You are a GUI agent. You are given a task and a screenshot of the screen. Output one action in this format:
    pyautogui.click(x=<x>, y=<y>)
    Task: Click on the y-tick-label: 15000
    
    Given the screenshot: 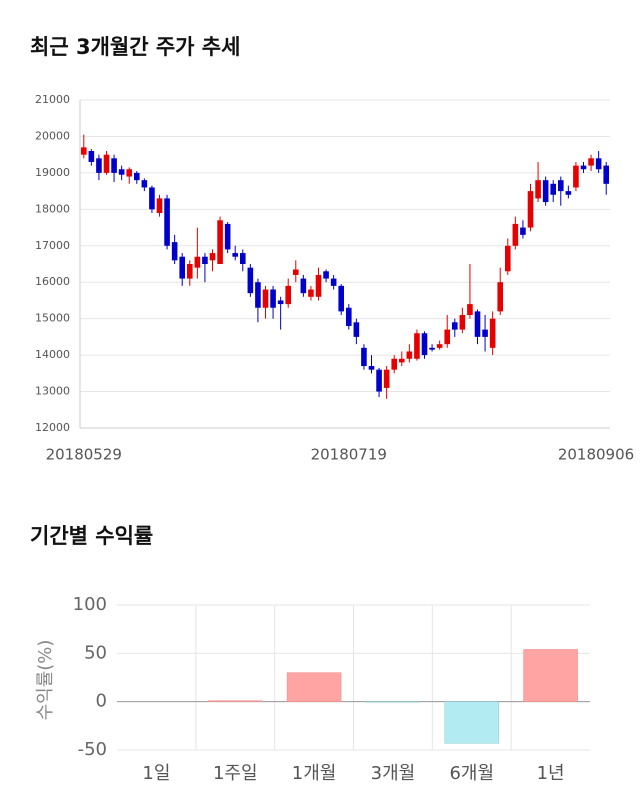 What is the action you would take?
    pyautogui.click(x=52, y=318)
    